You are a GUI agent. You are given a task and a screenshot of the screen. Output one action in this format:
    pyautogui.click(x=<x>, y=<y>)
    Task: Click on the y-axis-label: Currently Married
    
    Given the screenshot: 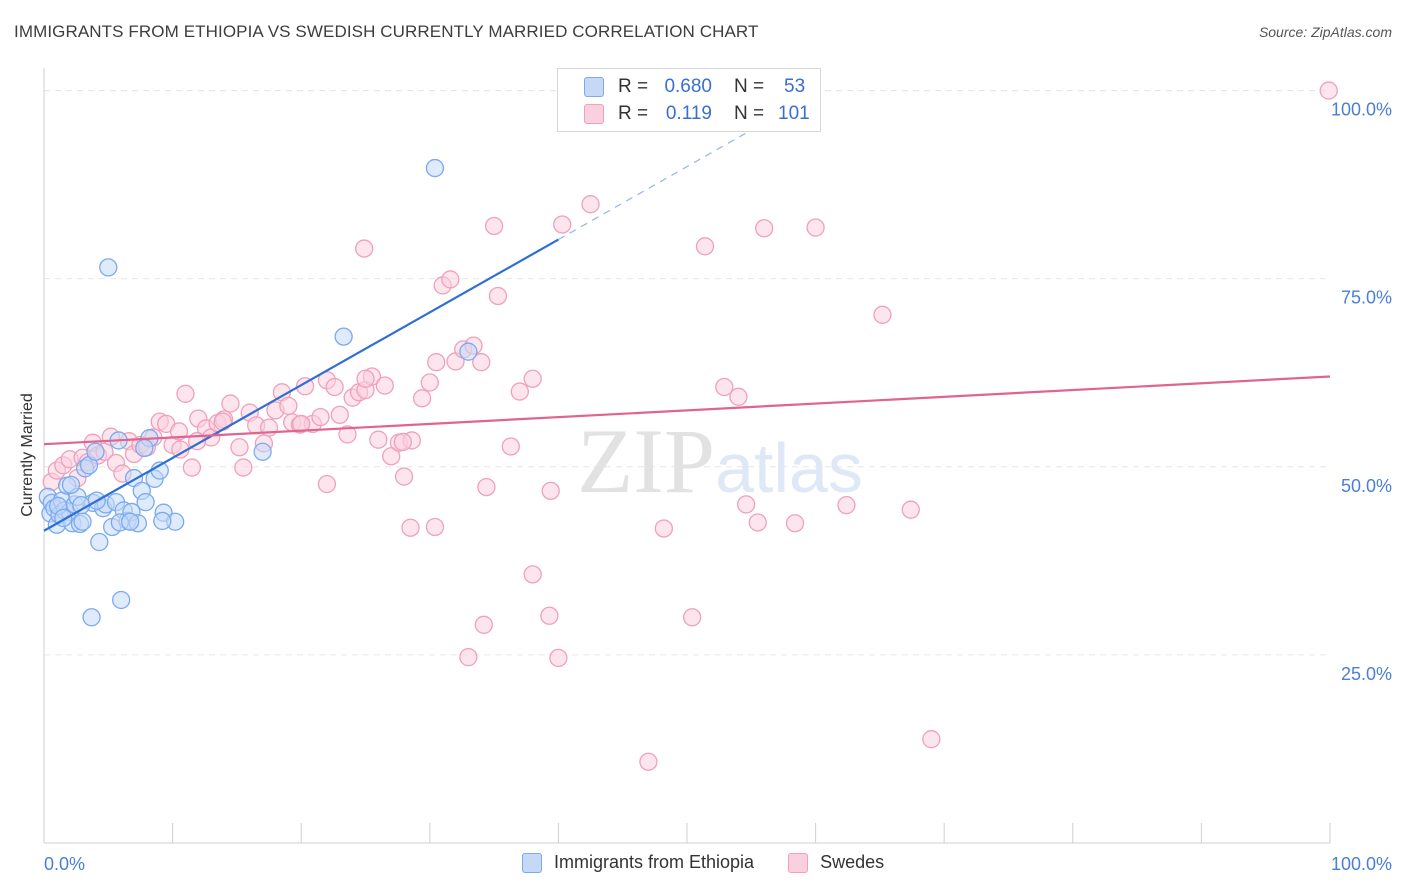 What is the action you would take?
    pyautogui.click(x=27, y=455)
    